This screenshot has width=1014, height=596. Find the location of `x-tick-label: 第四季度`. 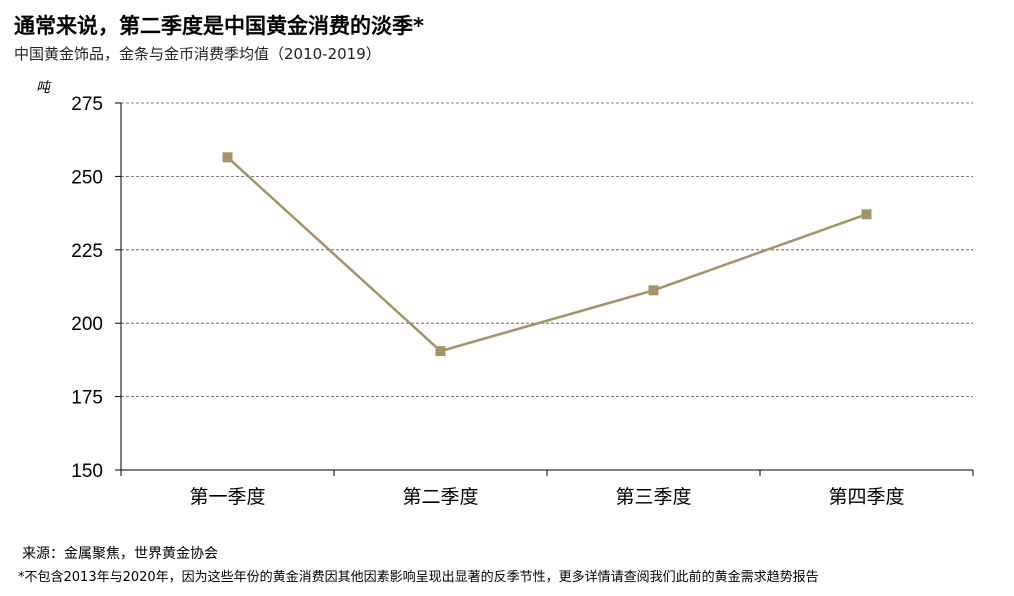

x-tick-label: 第四季度 is located at coordinates (866, 497).